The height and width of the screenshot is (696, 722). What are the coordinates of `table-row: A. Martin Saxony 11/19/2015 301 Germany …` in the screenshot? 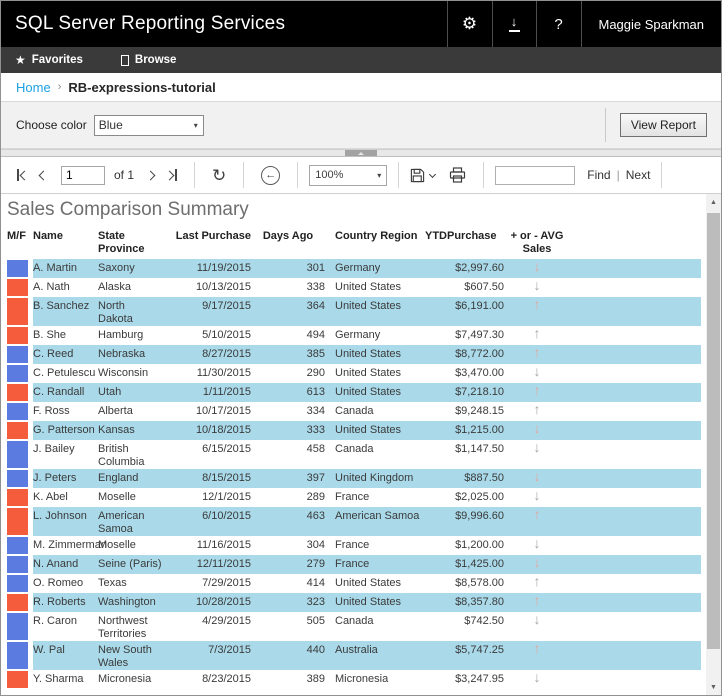 It's located at (354, 268).